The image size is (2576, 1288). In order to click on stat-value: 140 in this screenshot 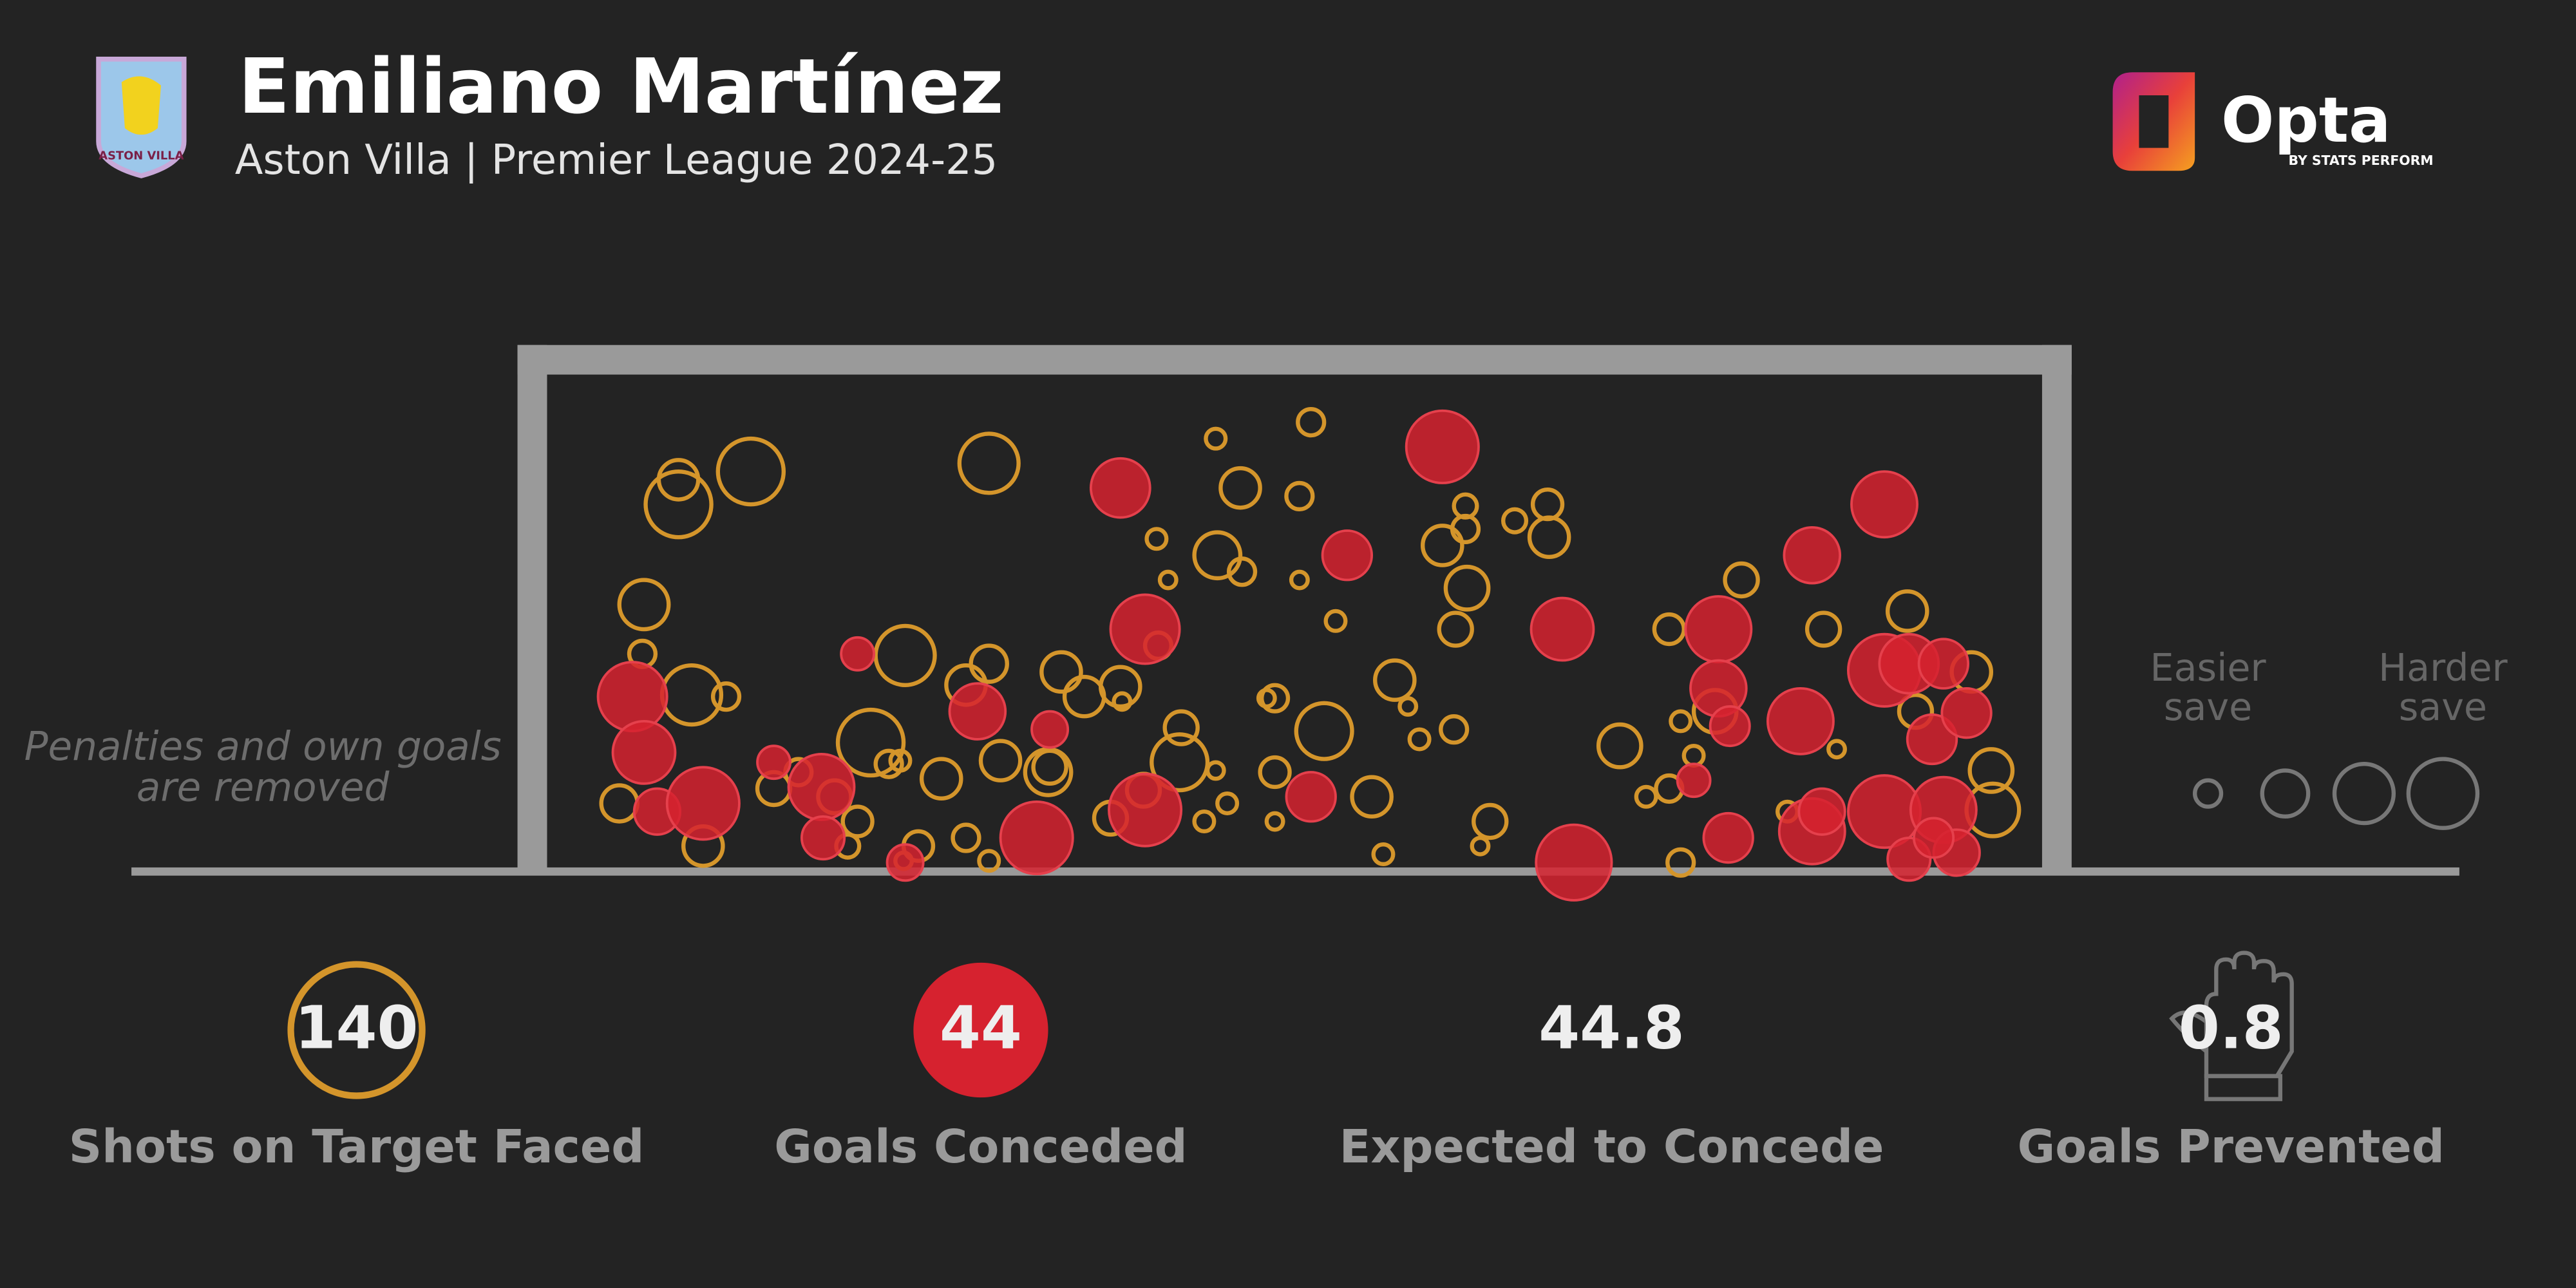, I will do `click(357, 1027)`.